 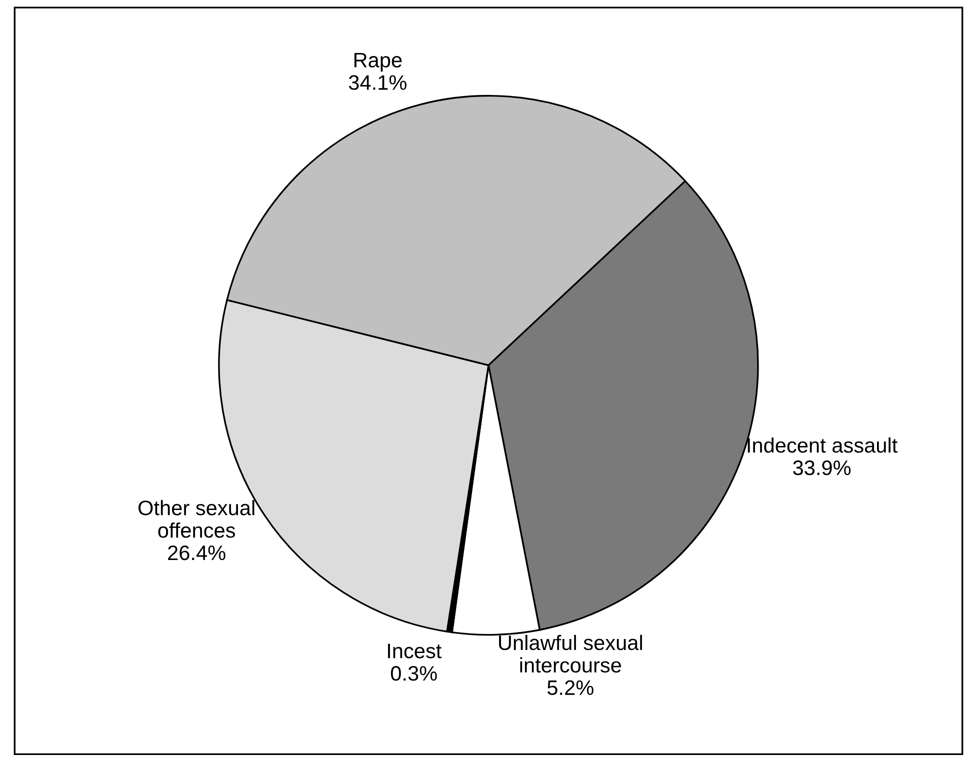 What do you see at coordinates (823, 445) in the screenshot?
I see `slice-label: Indecent assault` at bounding box center [823, 445].